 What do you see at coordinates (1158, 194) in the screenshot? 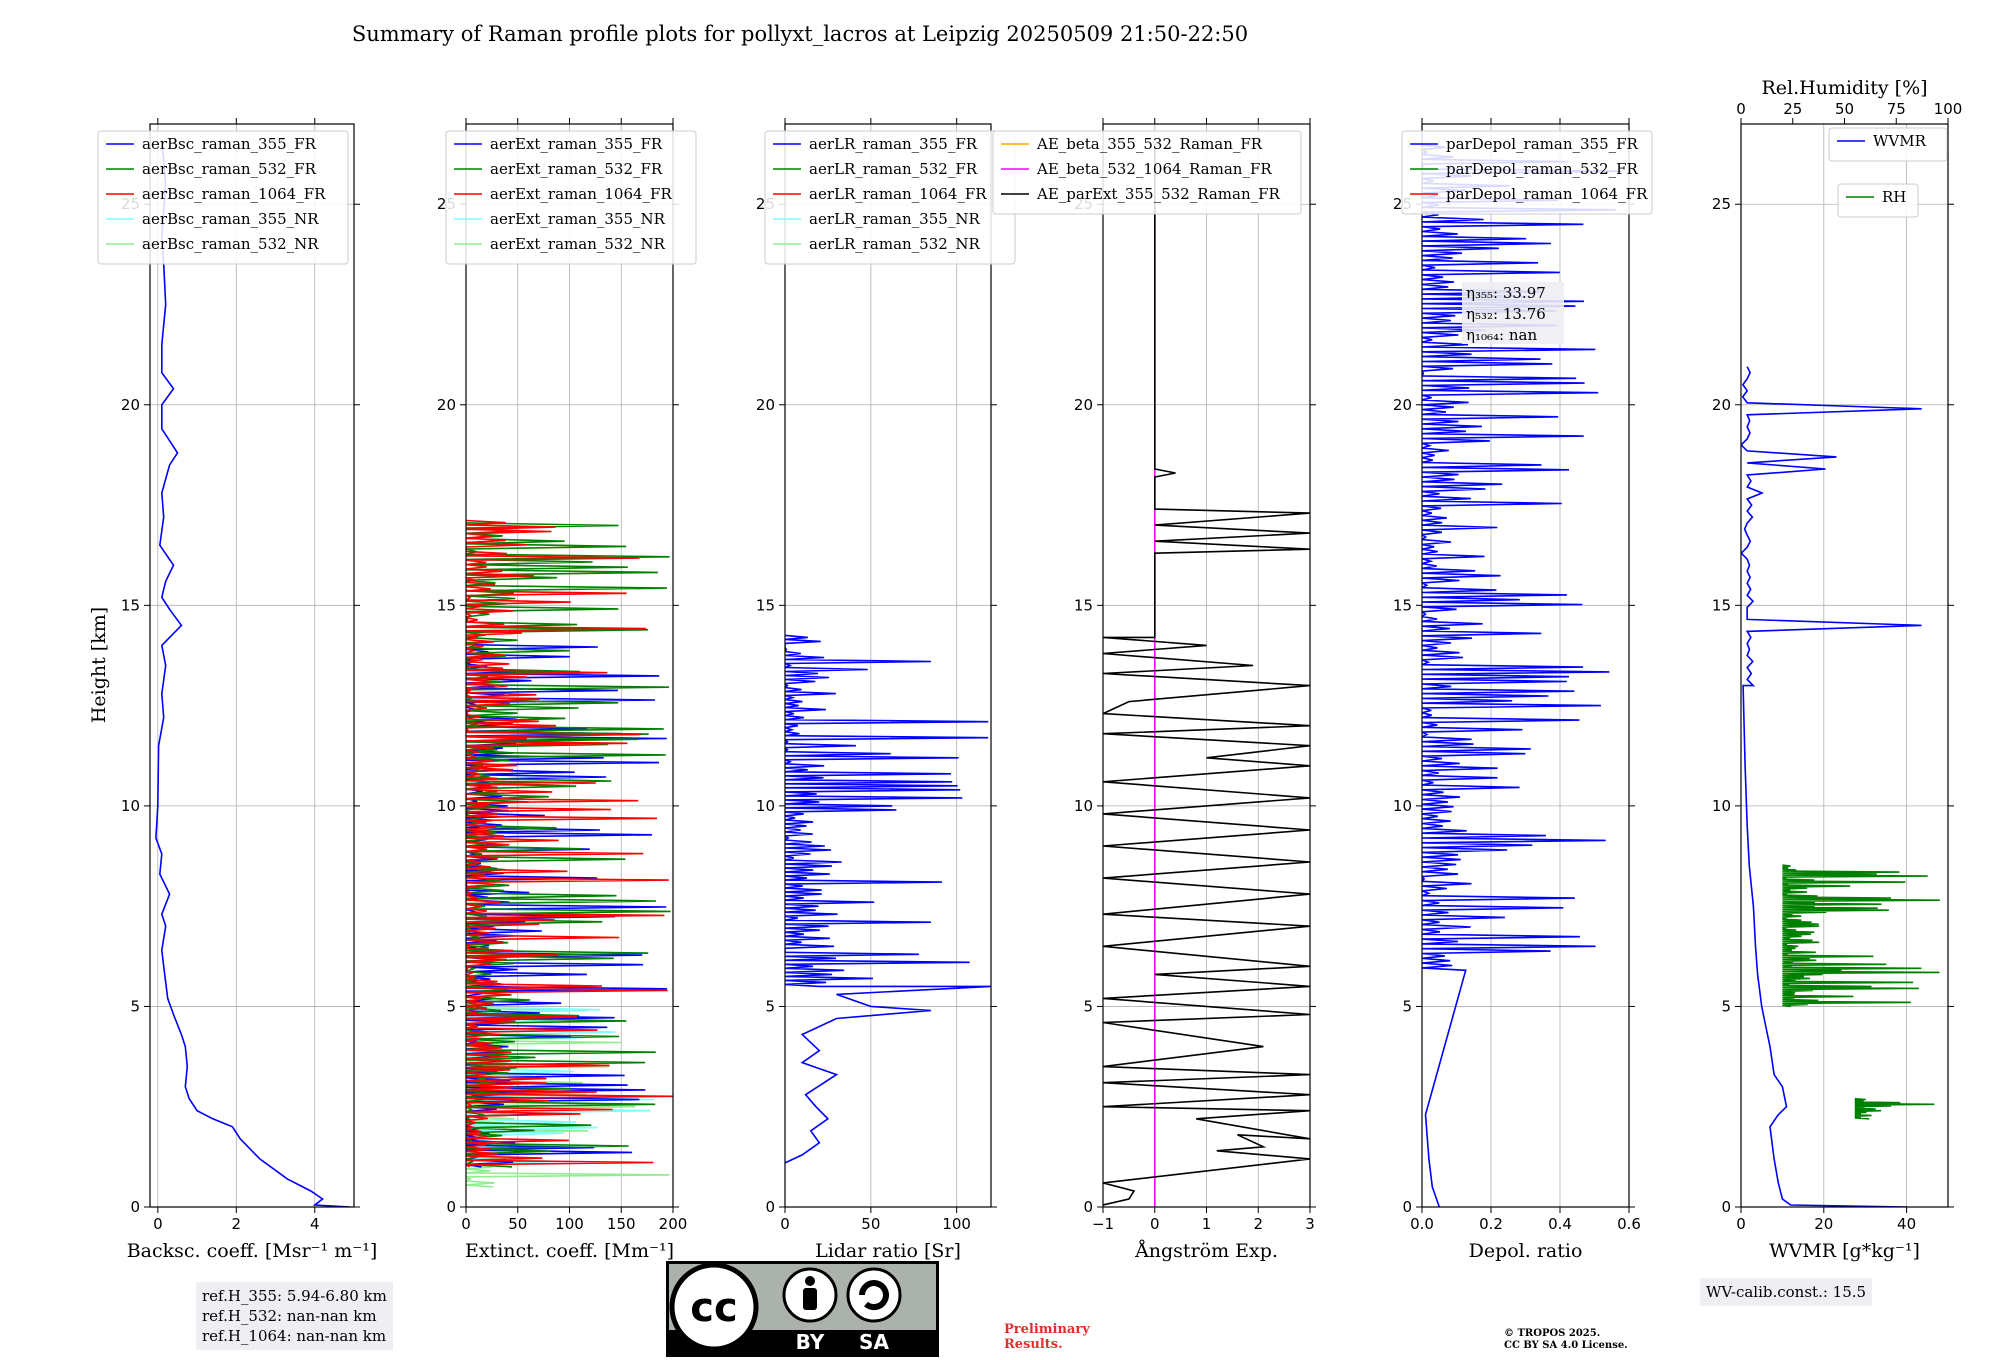
I see `legend-entry: AE_parExt_355_532_Raman_FR` at bounding box center [1158, 194].